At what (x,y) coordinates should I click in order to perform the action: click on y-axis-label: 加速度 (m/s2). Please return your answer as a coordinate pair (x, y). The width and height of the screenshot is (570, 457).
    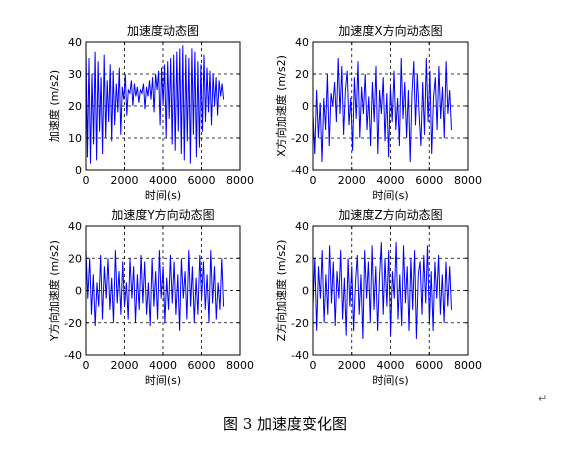
    Looking at the image, I should click on (54, 106).